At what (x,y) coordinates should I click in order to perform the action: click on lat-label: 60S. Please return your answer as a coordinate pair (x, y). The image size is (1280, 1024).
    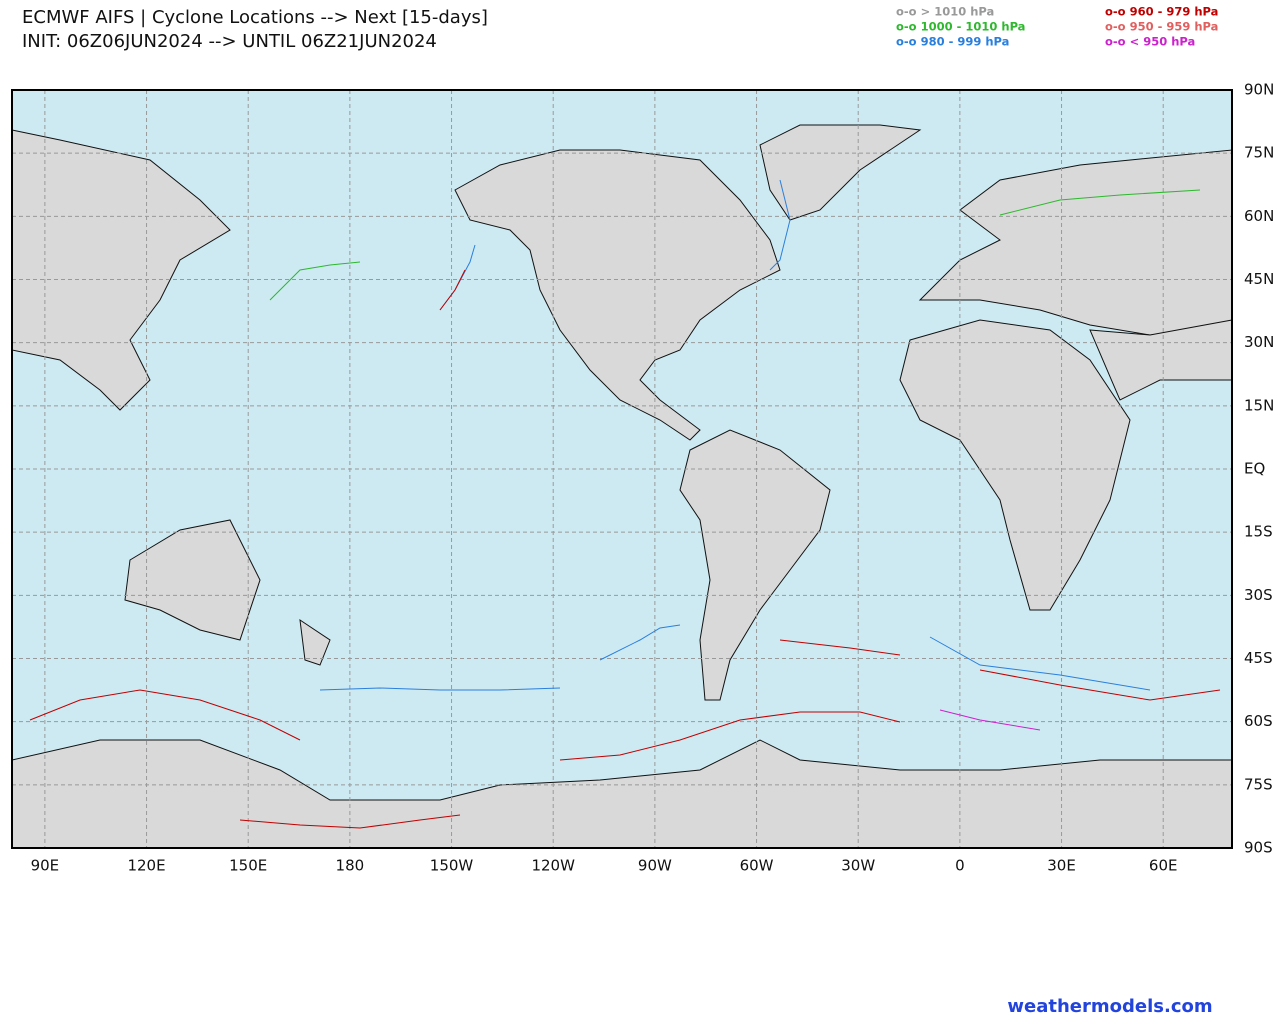
    Looking at the image, I should click on (1258, 721).